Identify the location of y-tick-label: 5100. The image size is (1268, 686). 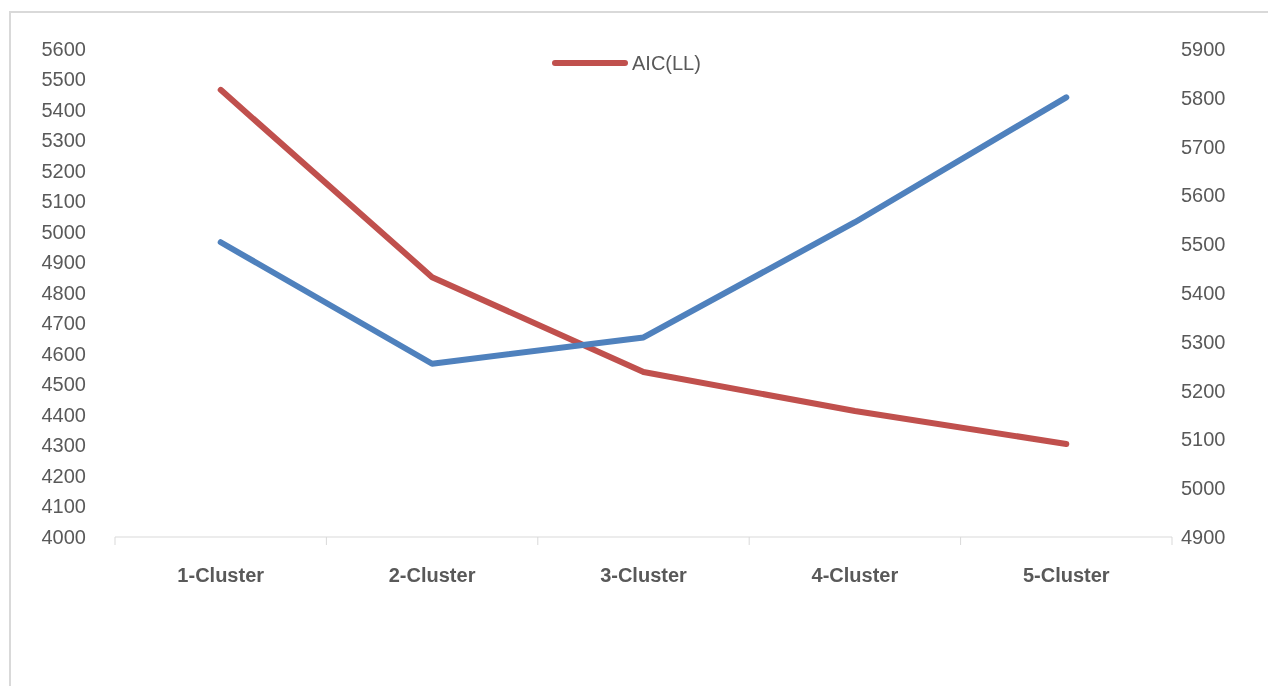
(63, 201).